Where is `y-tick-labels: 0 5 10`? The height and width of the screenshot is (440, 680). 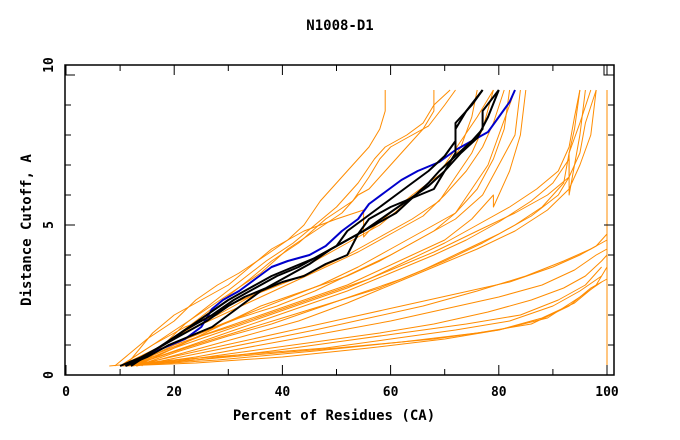 y-tick-labels: 0 5 10 is located at coordinates (49, 218).